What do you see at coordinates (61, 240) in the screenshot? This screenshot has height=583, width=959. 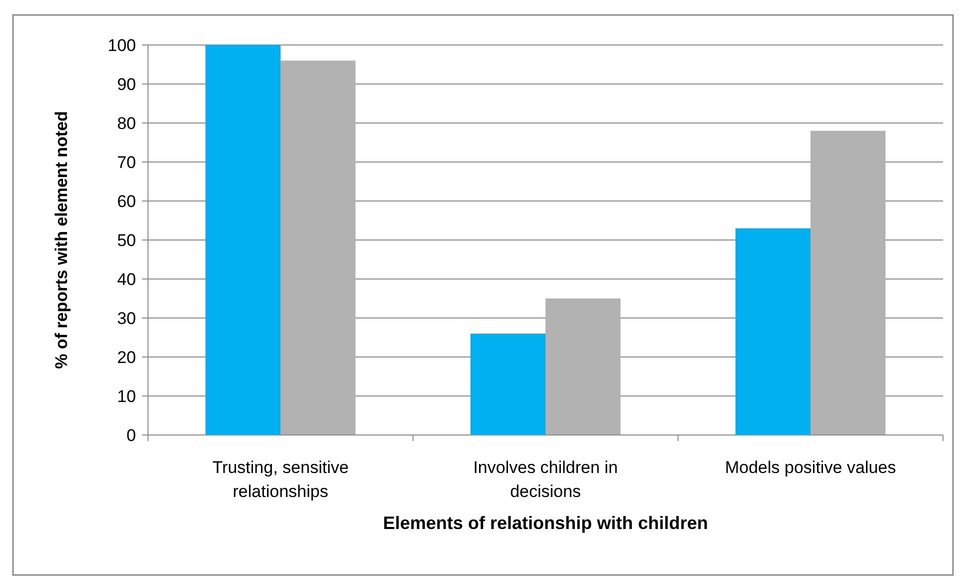 I see `y-axis-title: % of reports with element noted` at bounding box center [61, 240].